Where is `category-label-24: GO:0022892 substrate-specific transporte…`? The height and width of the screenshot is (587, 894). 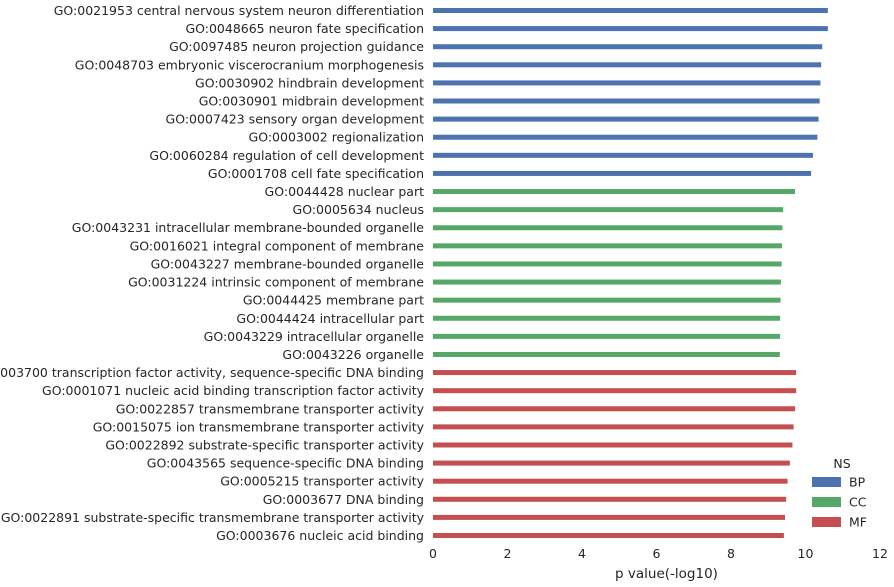 category-label-24: GO:0022892 substrate-specific transporte… is located at coordinates (264, 444).